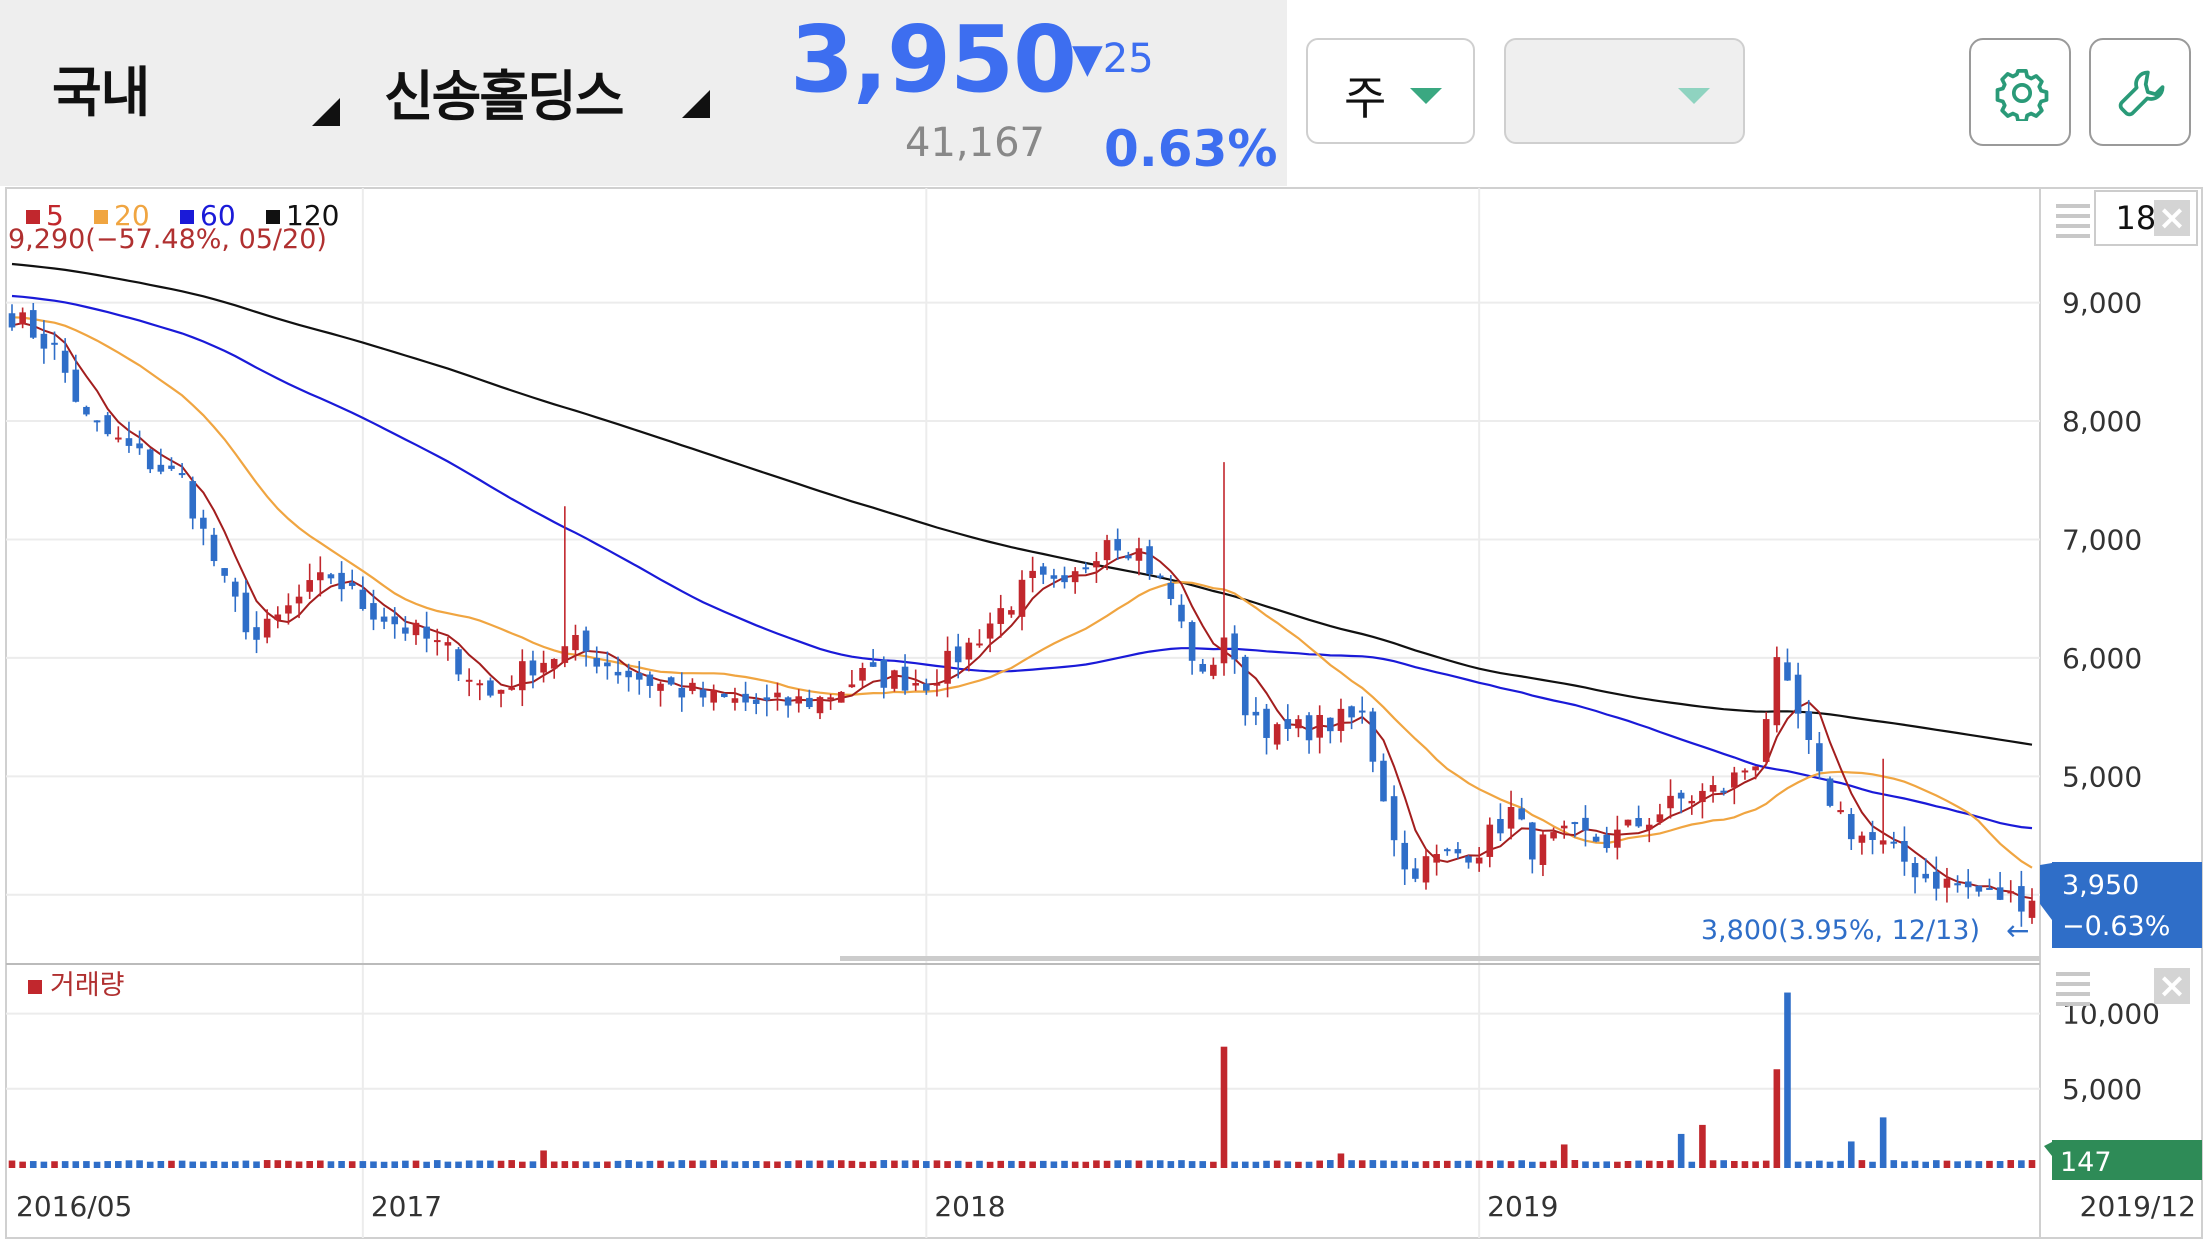 The height and width of the screenshot is (1242, 2208). What do you see at coordinates (218, 215) in the screenshot?
I see `legend-label: 60` at bounding box center [218, 215].